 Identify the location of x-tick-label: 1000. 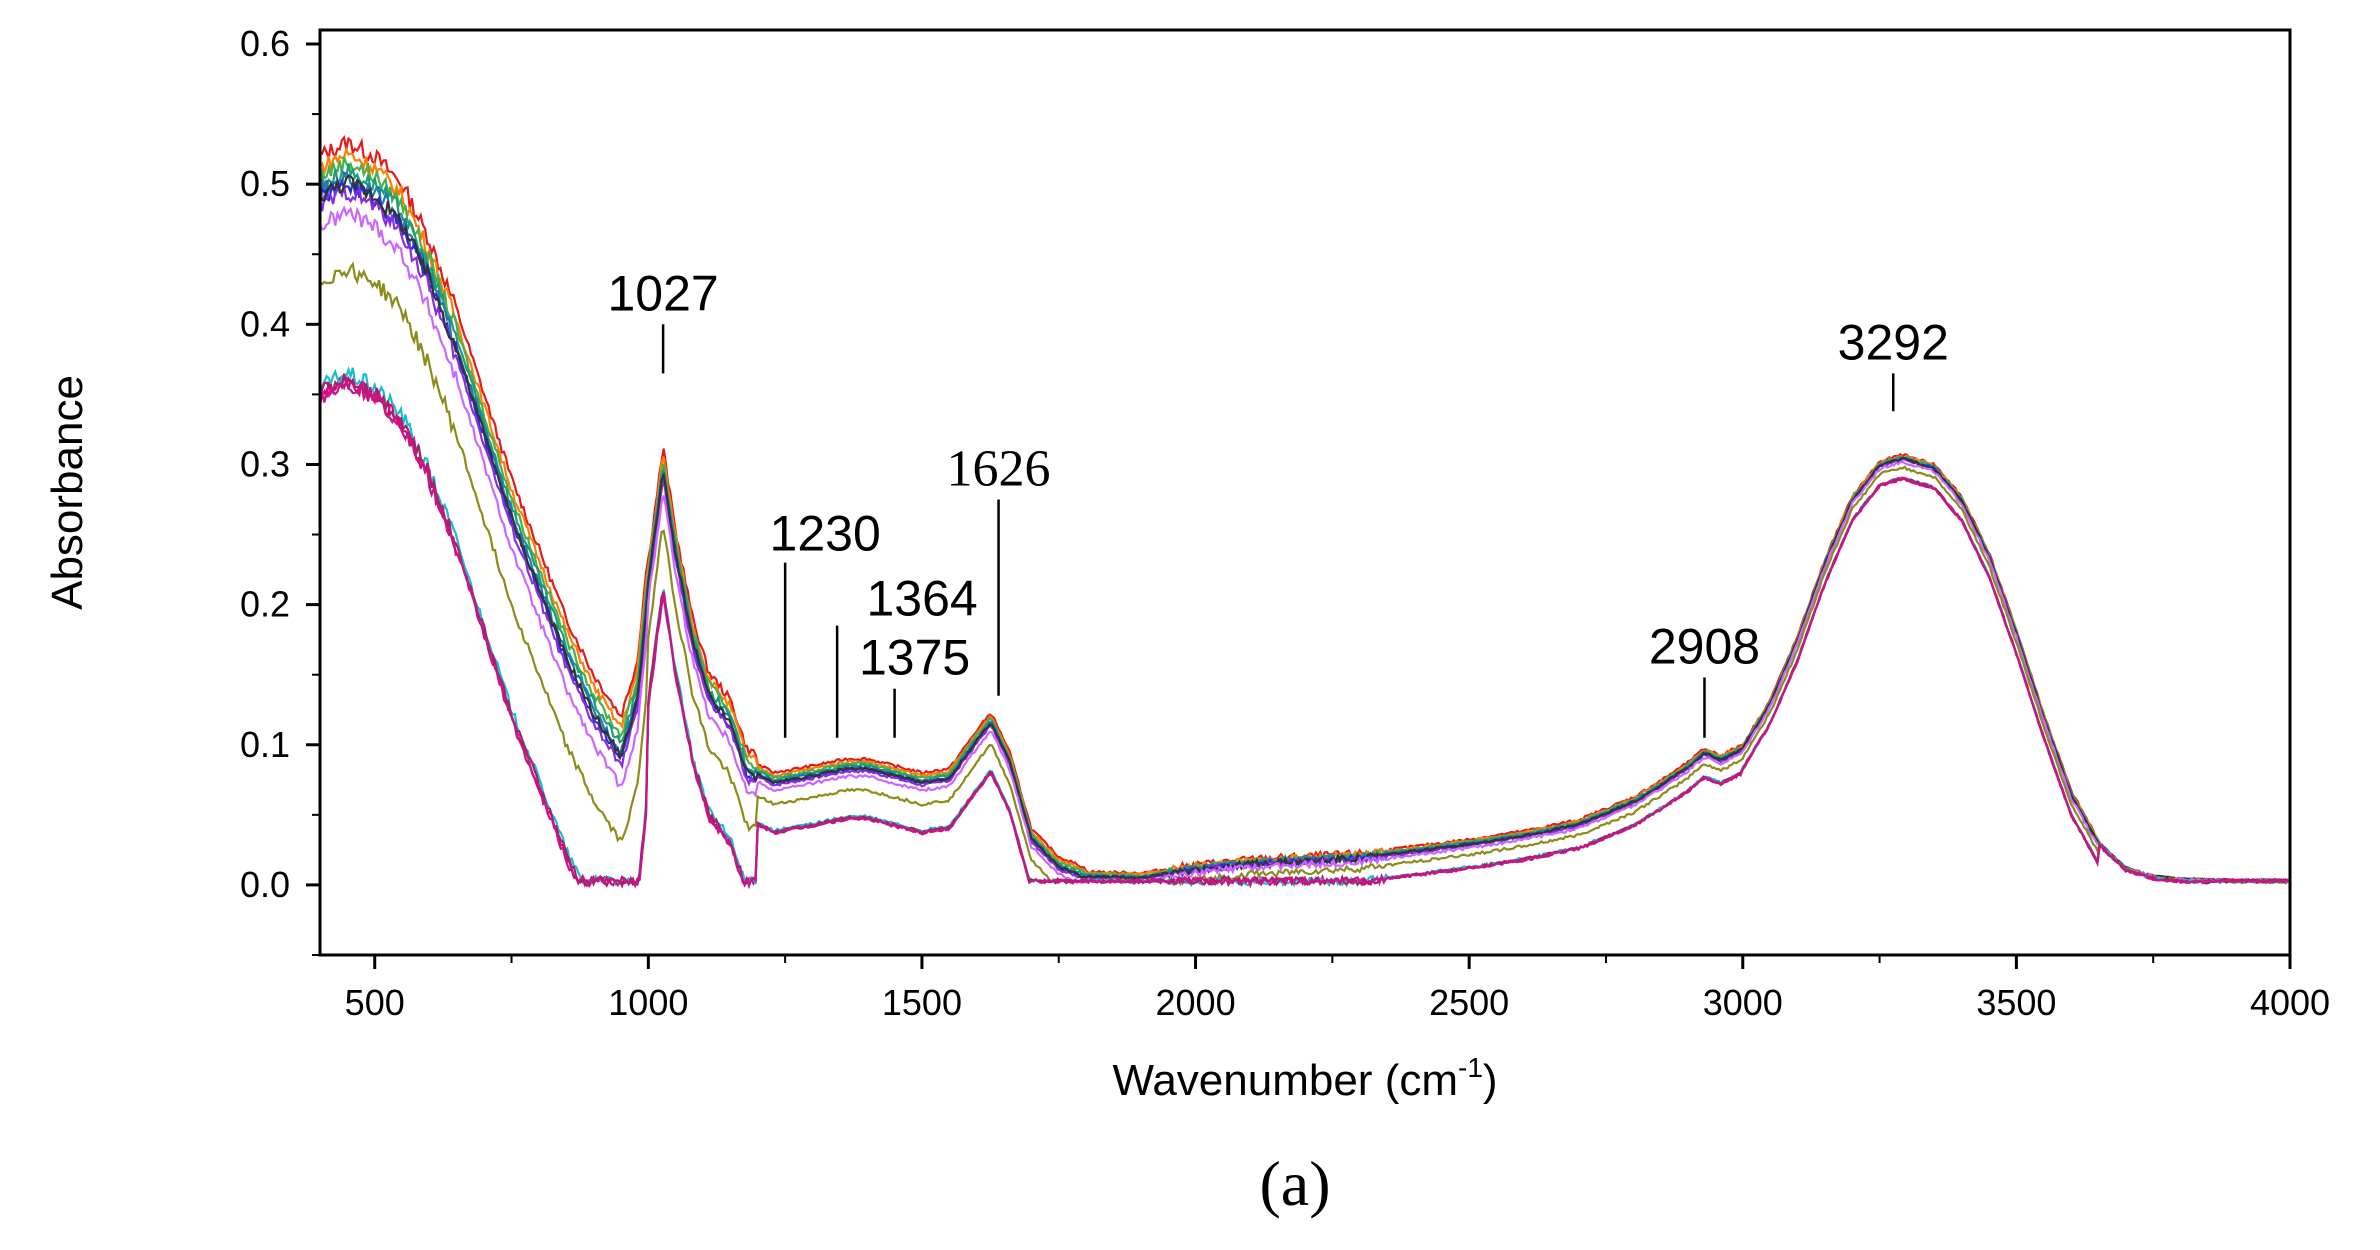
(648, 1002).